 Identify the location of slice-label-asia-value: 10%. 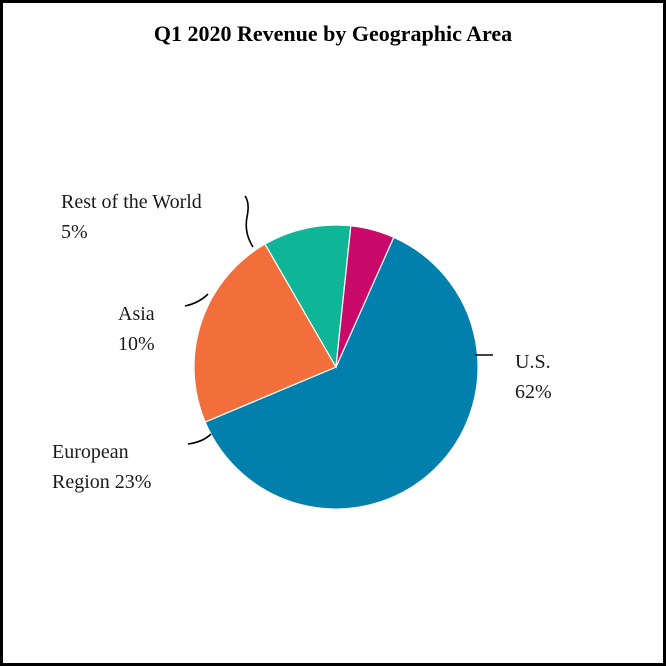
(136, 344).